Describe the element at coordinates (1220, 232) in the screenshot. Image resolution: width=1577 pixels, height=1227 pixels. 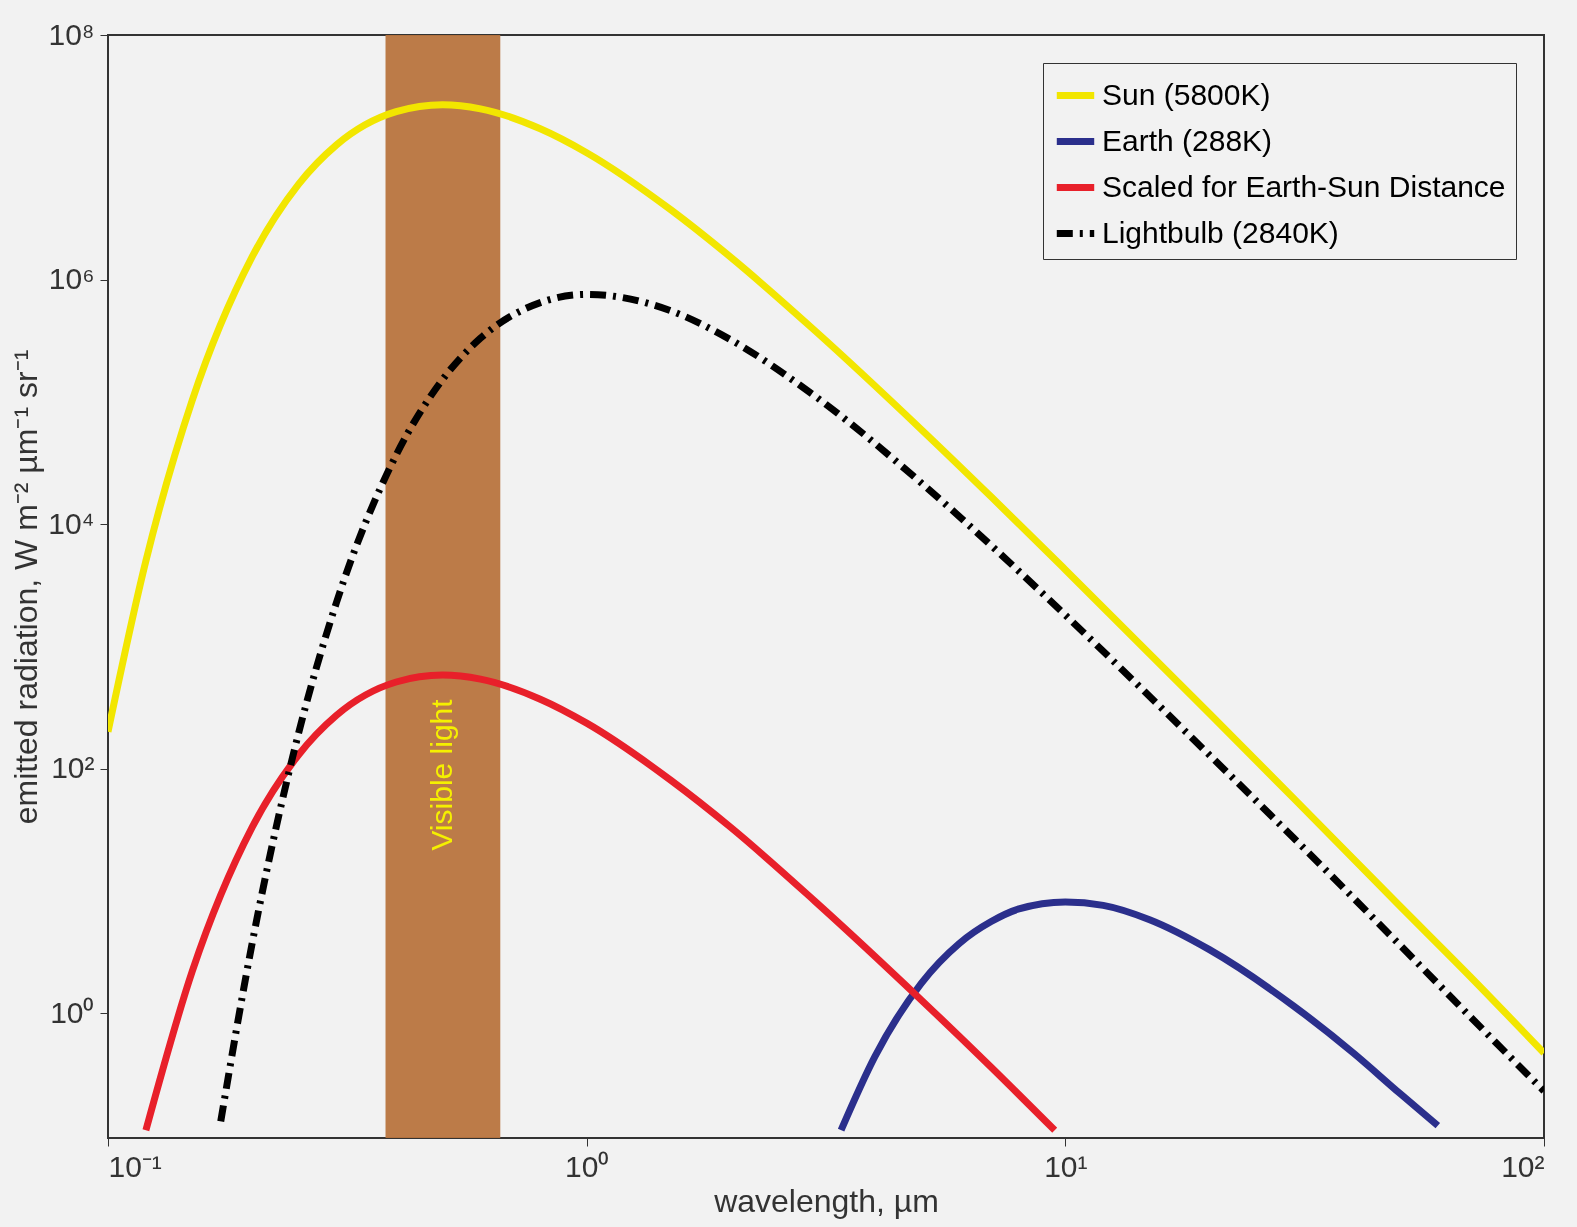
I see `legend-label: Lightbulb (2840K)` at that location.